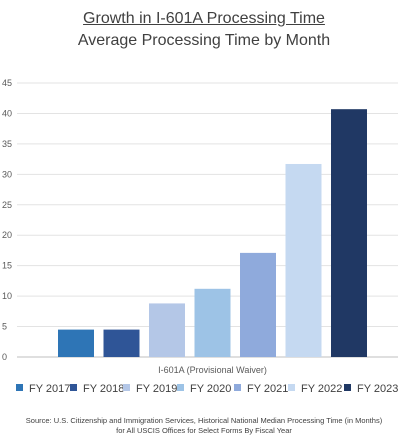 The image size is (408, 445). Describe the element at coordinates (303, 260) in the screenshot. I see `bar-fy-2022` at that location.